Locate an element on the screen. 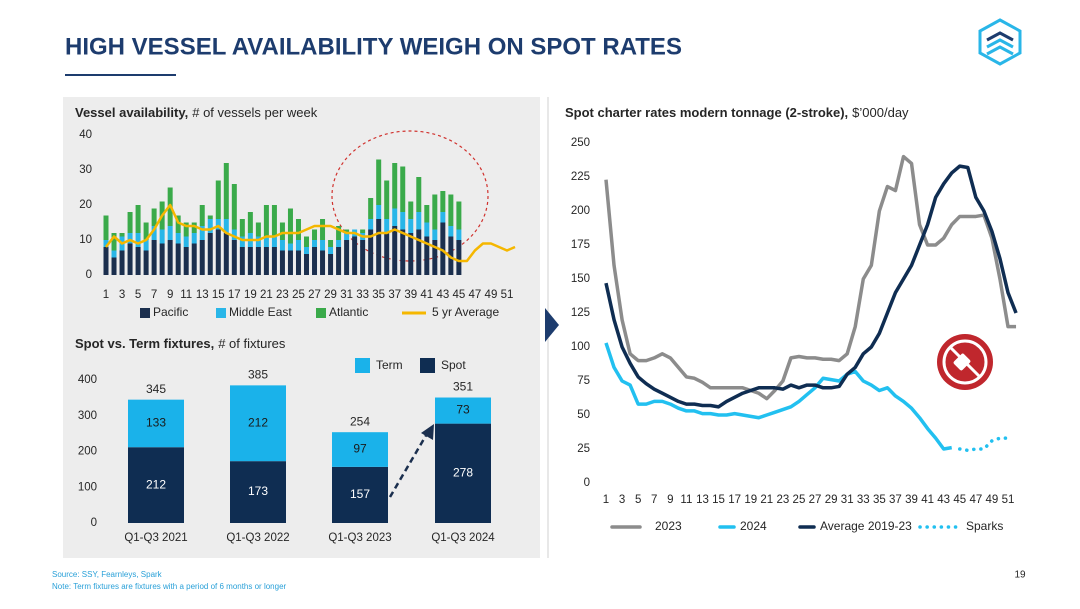  x-tick-label: Q1-Q3 2022 is located at coordinates (257, 538).